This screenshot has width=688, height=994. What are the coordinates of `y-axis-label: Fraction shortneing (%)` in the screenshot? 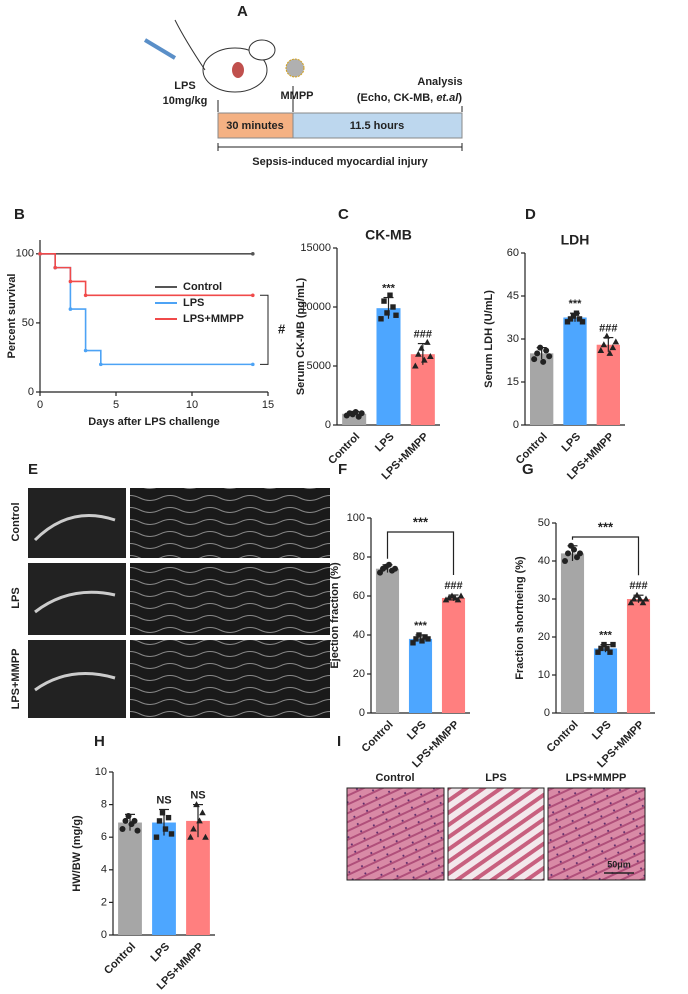 It's located at (520, 618).